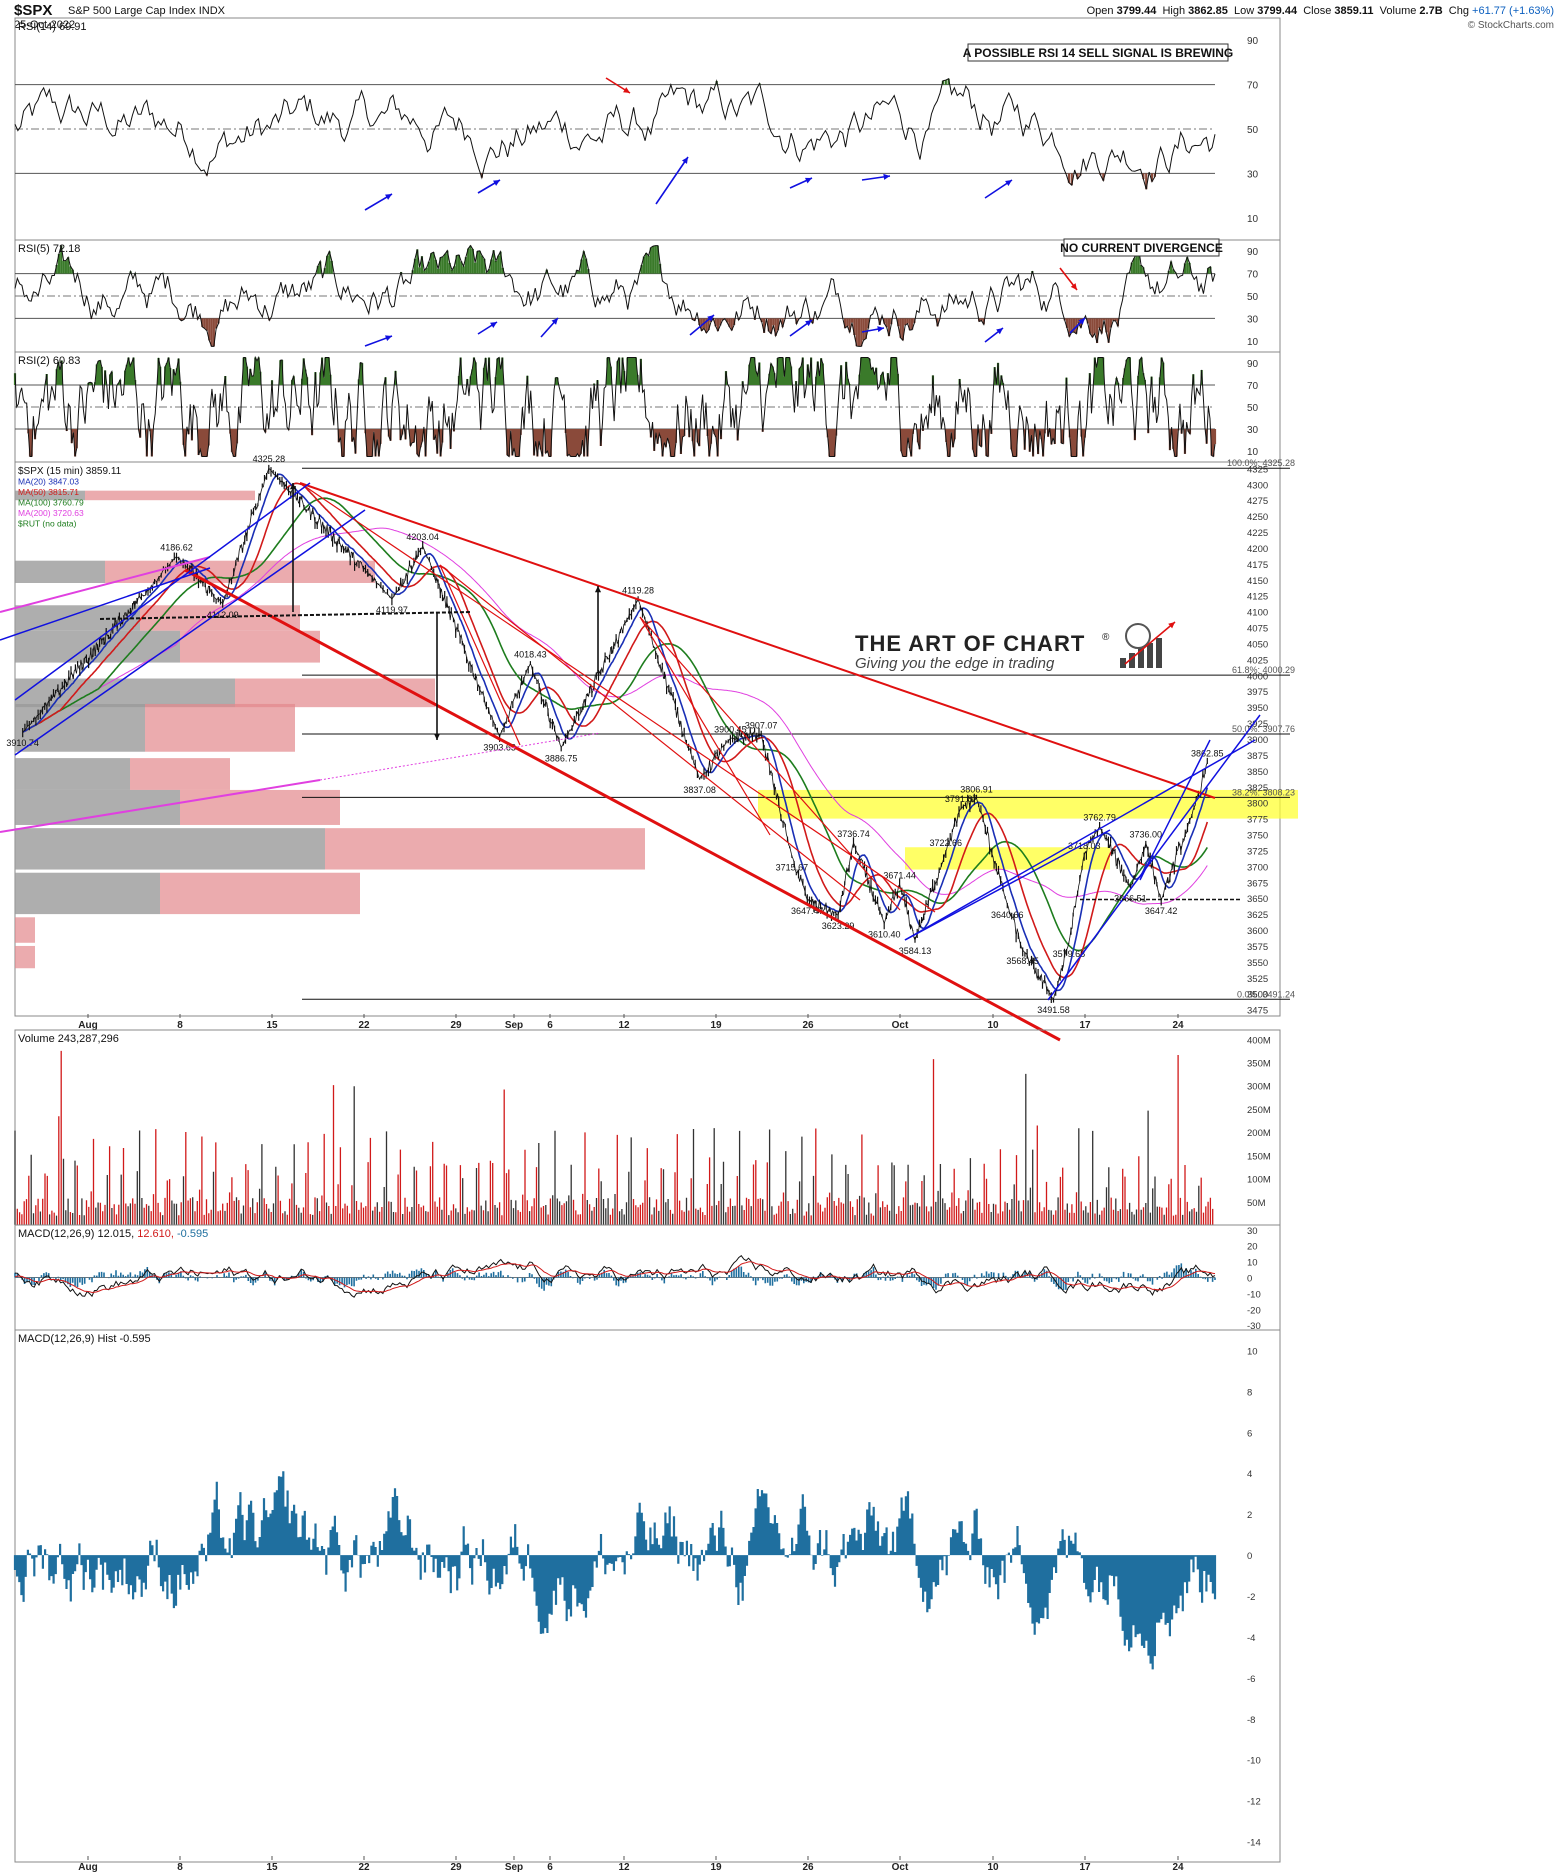  Describe the element at coordinates (1251, 1597) in the screenshot. I see `macd-hist-tick-label: -2` at that location.